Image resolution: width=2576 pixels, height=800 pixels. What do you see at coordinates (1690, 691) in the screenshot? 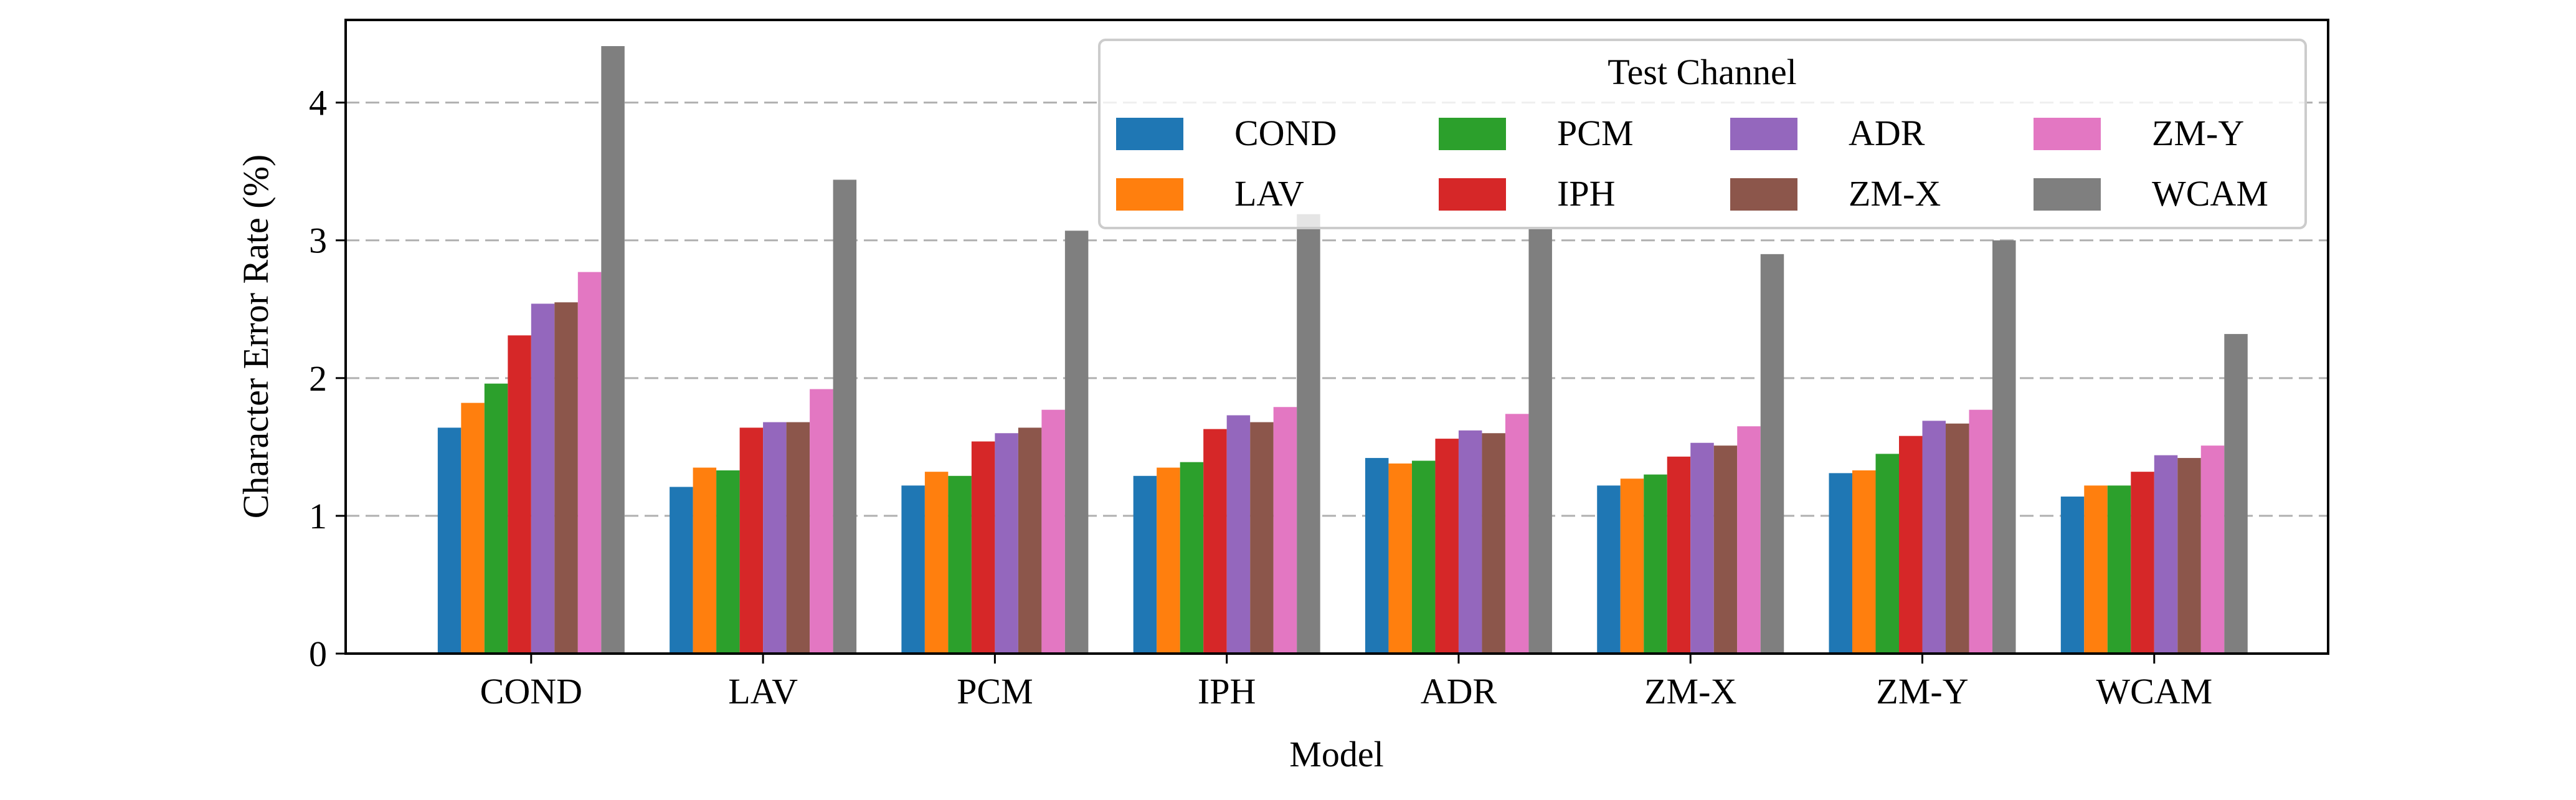
I see `x-tick-label: ZM-X` at bounding box center [1690, 691].